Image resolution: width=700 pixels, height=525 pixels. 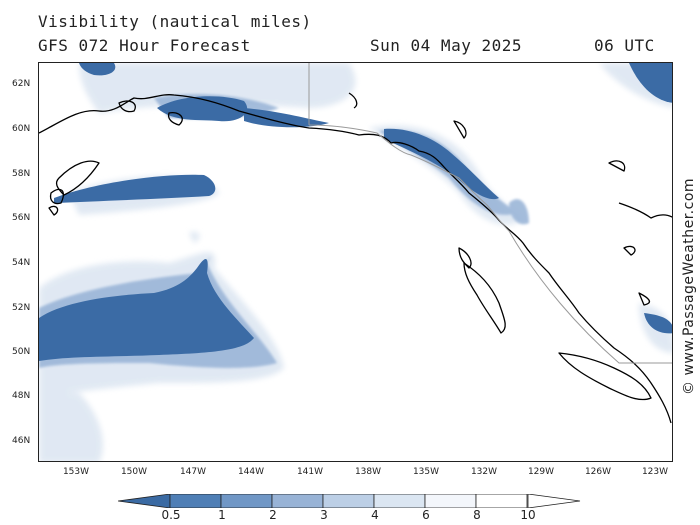 I want to click on legend-label-0-5: 0.5, so click(x=171, y=515).